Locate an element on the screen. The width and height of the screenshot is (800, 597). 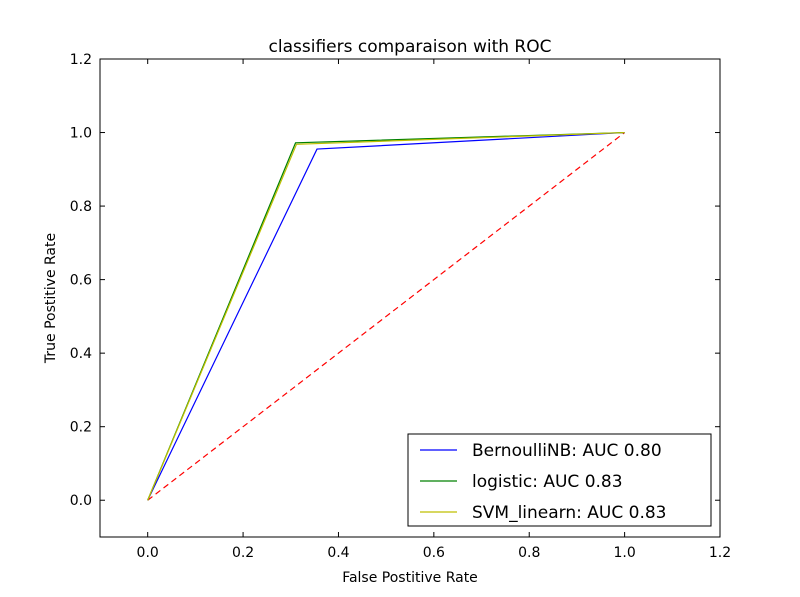
legend-label-2: SVM_linearn: AUC 0.83 is located at coordinates (569, 513).